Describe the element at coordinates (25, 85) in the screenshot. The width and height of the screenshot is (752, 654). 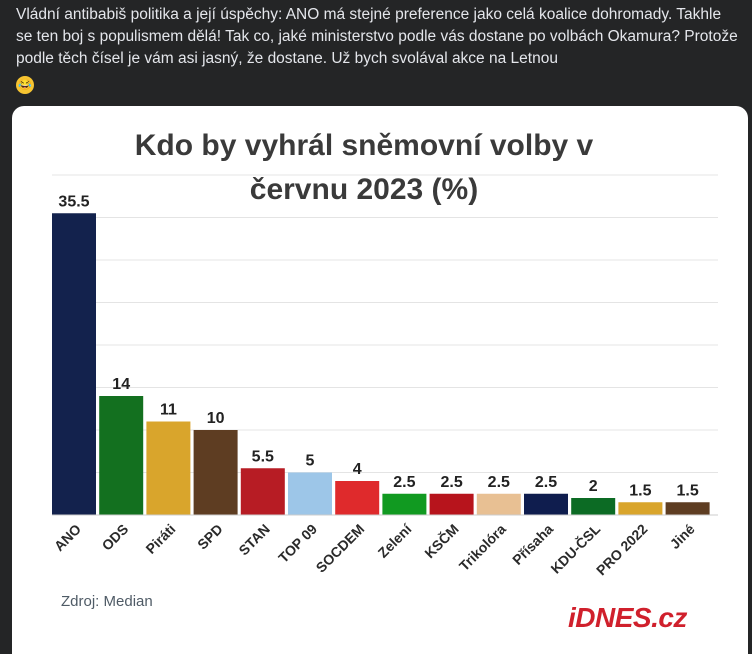
I see `laughing-tears-emoji-icon: 😂` at that location.